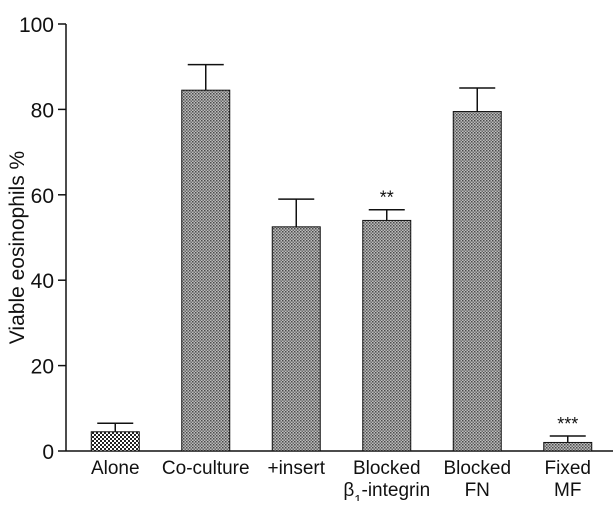 This screenshot has width=613, height=506. Describe the element at coordinates (387, 198) in the screenshot. I see `significance-label-3: **` at that location.